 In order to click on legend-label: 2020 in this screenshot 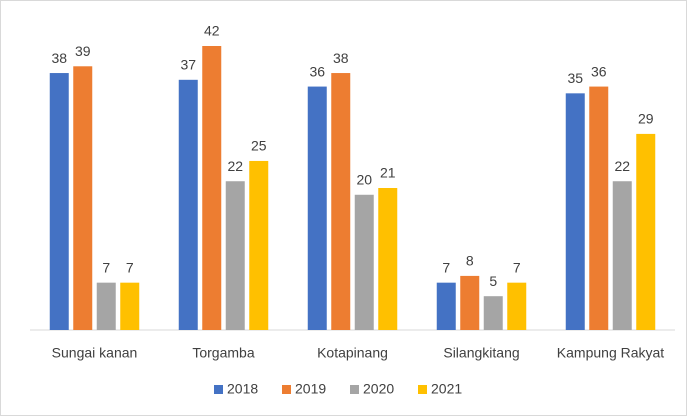, I will do `click(378, 389)`.